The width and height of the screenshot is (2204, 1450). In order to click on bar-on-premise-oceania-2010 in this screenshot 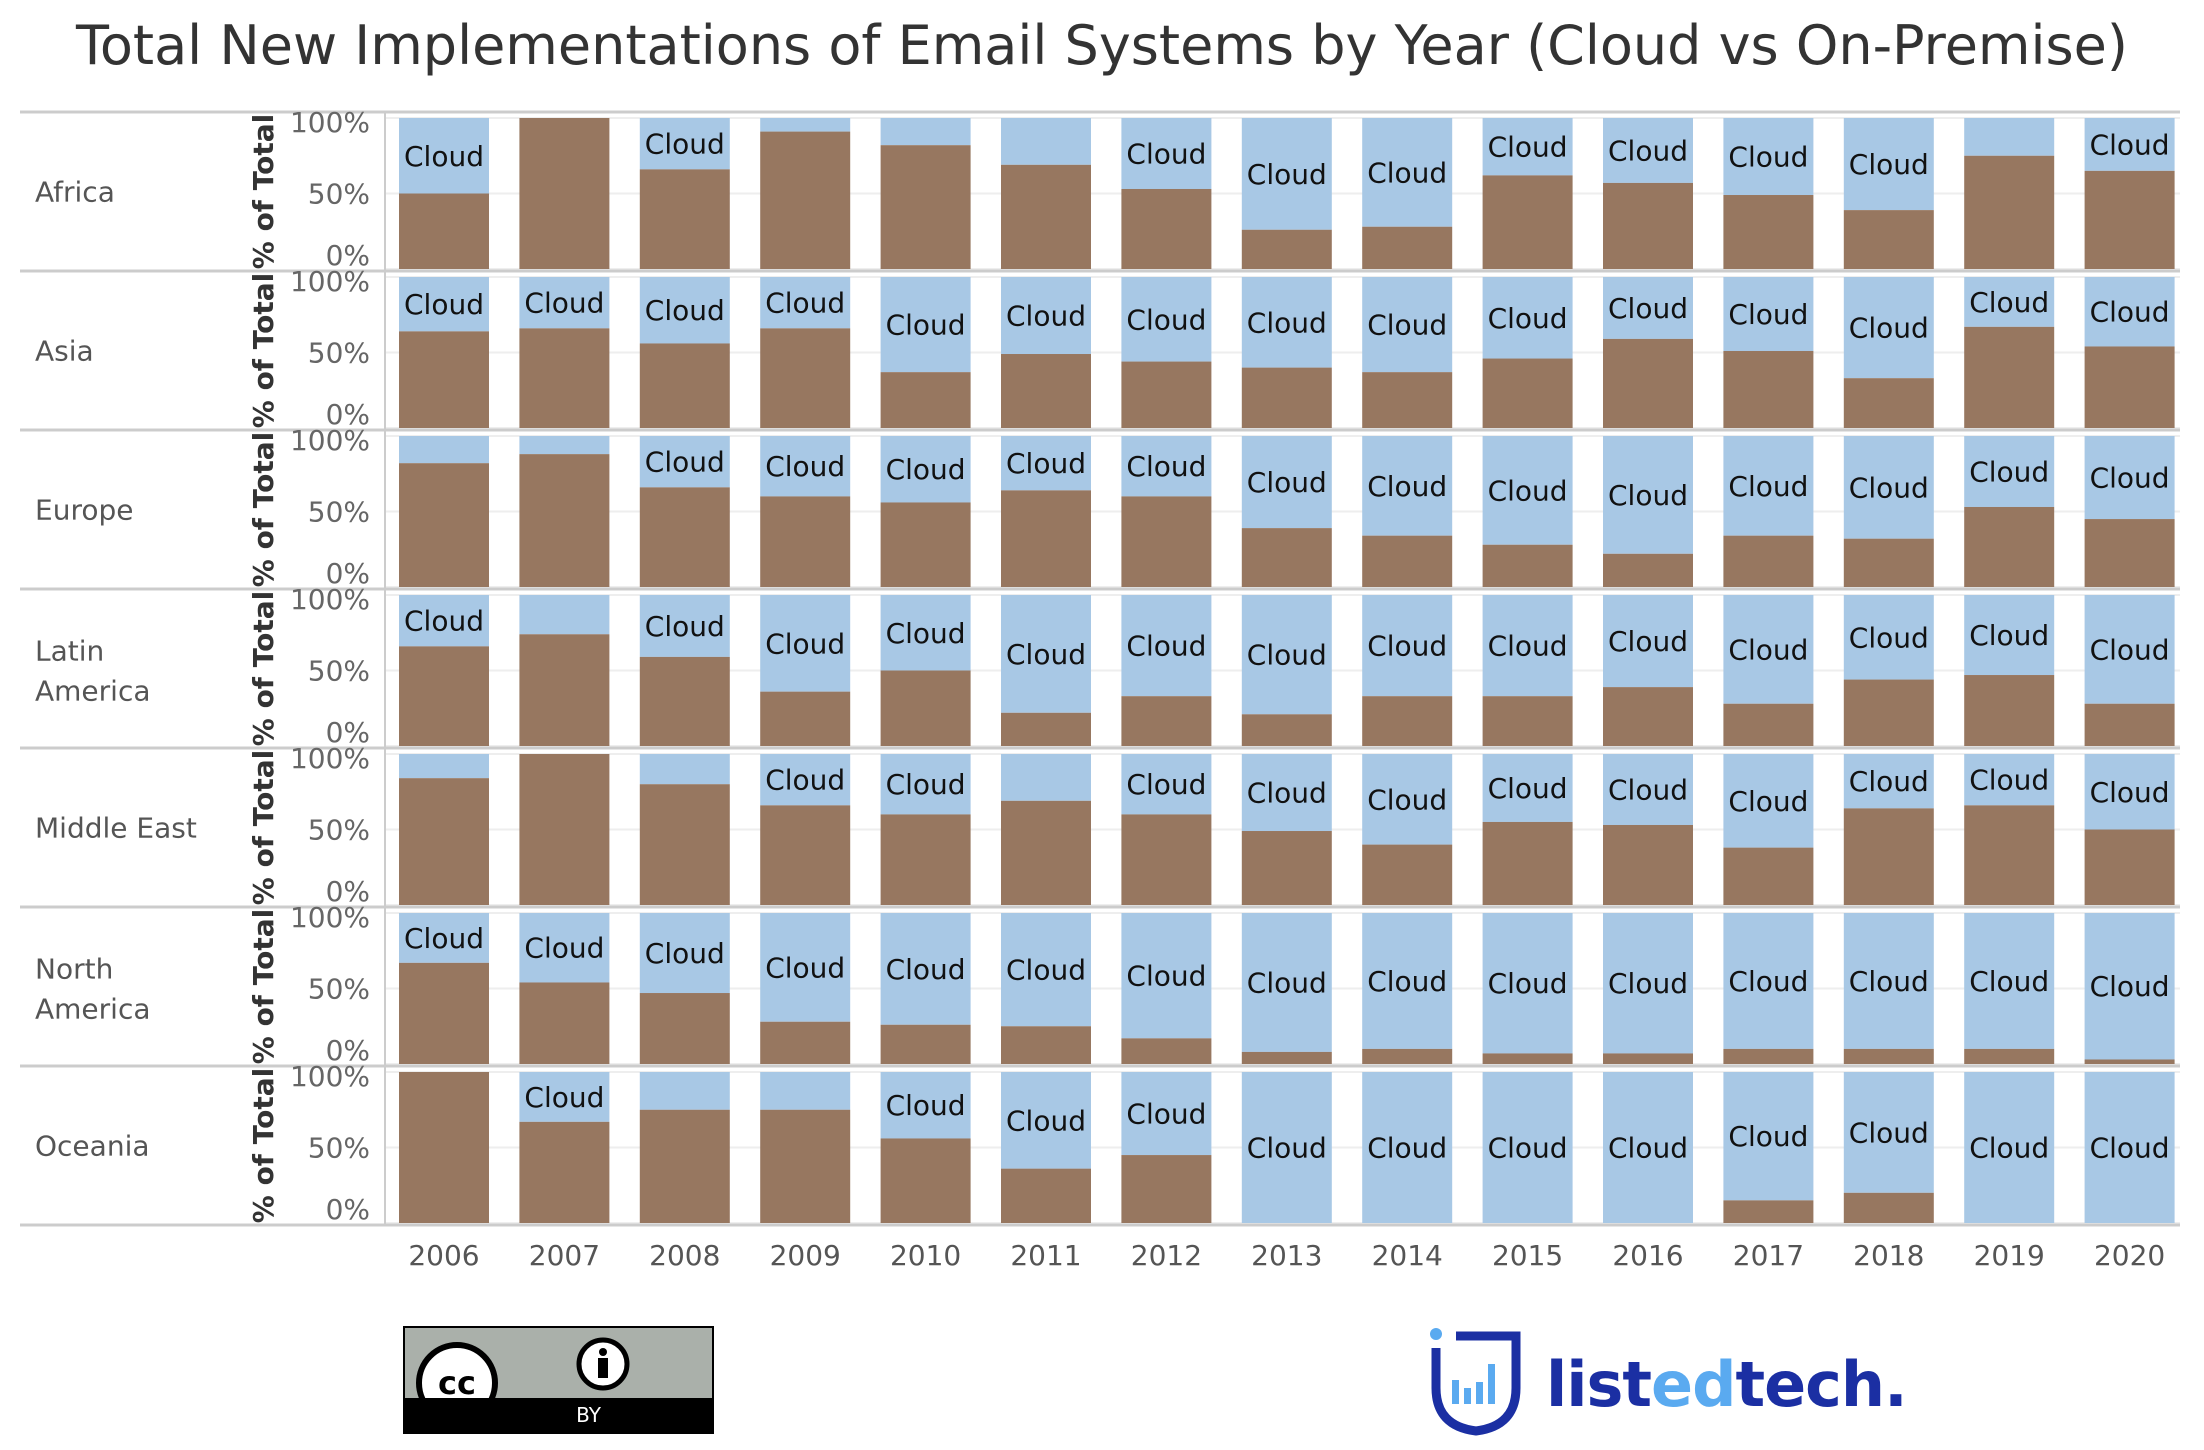, I will do `click(925, 1180)`.